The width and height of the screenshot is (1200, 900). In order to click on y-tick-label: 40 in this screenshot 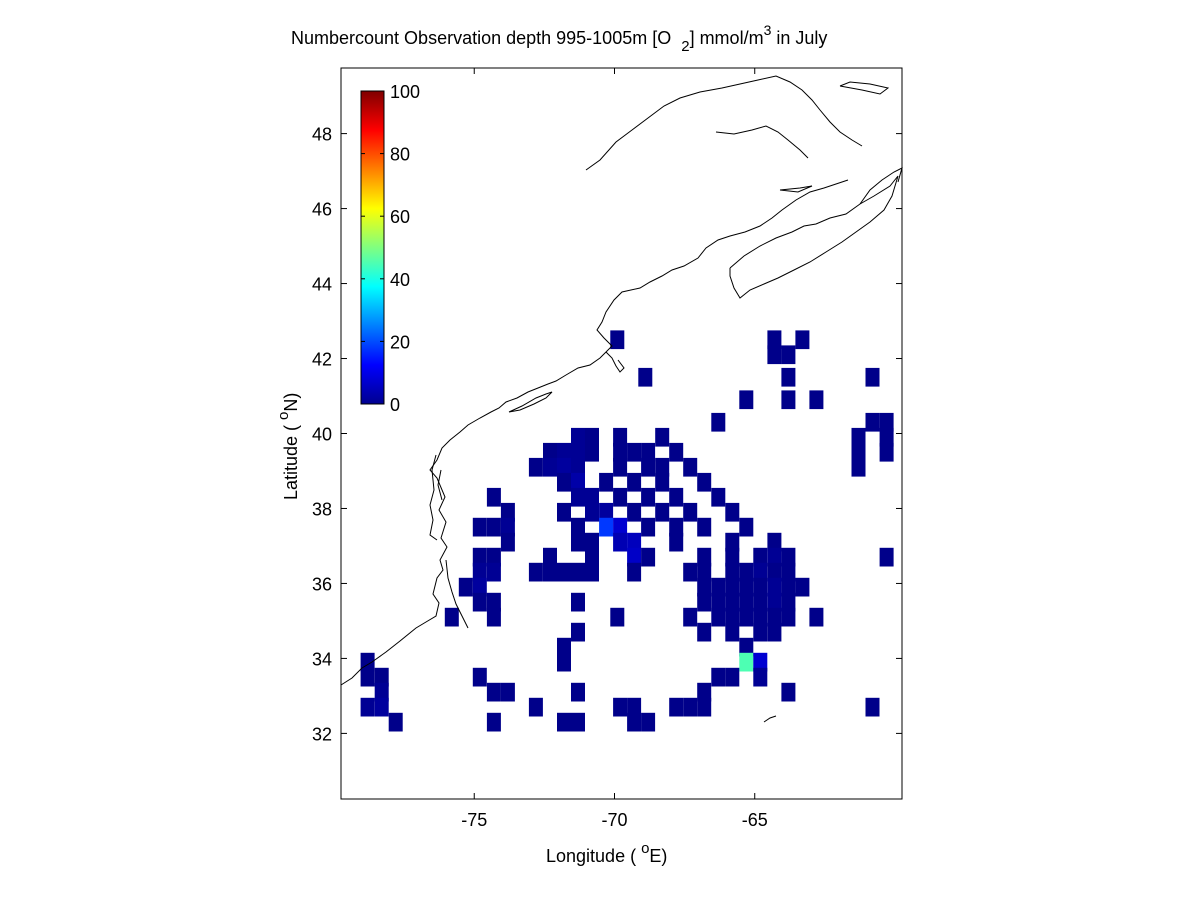, I will do `click(322, 435)`.